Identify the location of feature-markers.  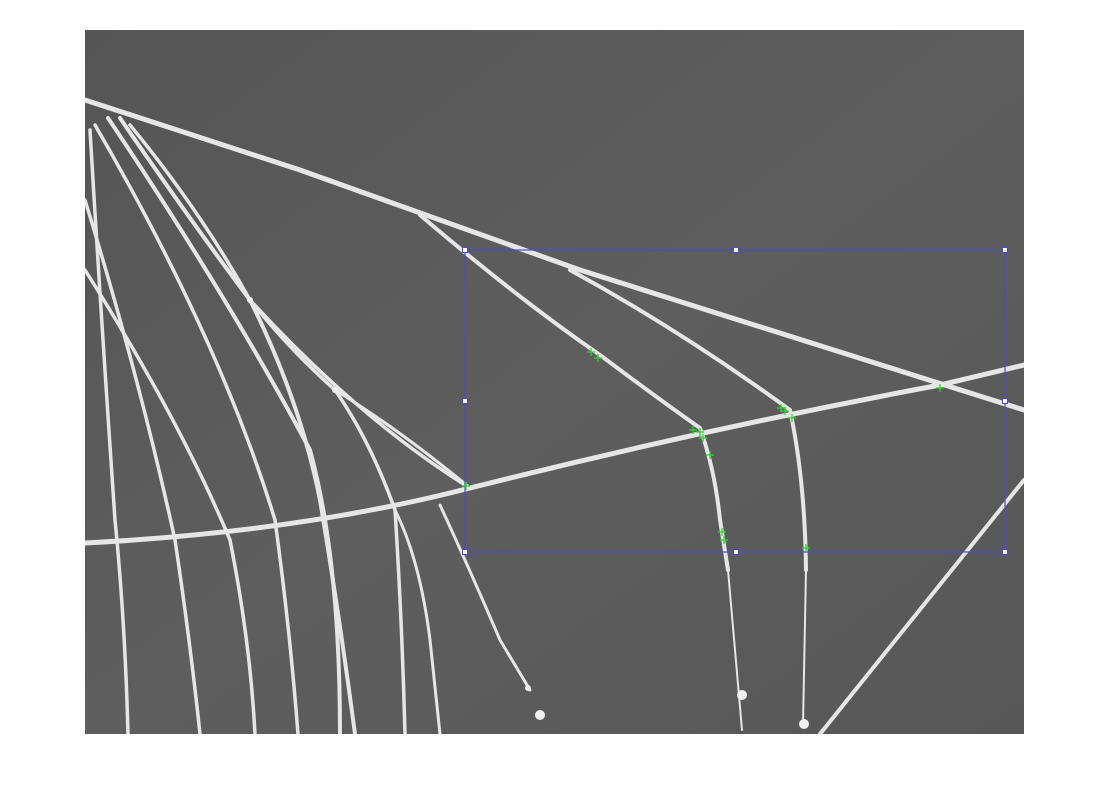
(703, 450).